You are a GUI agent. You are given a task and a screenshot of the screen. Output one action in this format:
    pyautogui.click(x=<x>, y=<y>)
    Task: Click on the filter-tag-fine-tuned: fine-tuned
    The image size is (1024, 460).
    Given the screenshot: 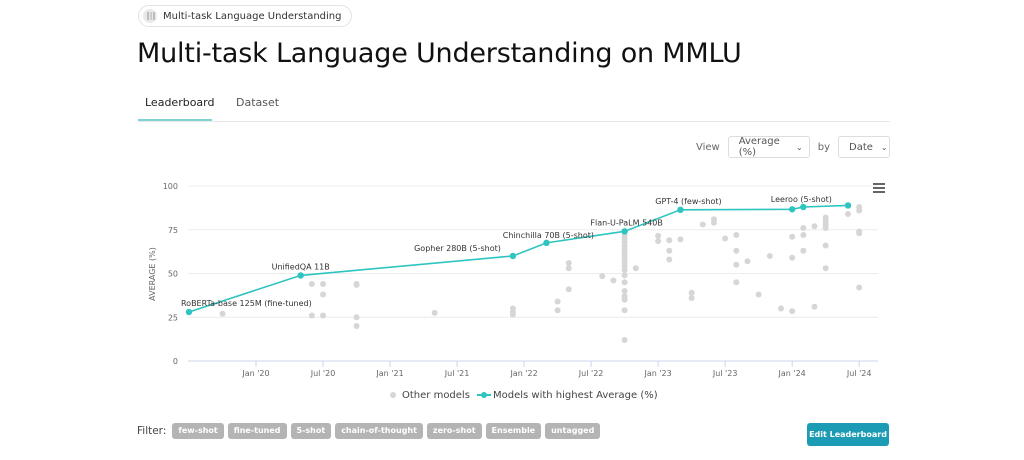 What is the action you would take?
    pyautogui.click(x=257, y=431)
    